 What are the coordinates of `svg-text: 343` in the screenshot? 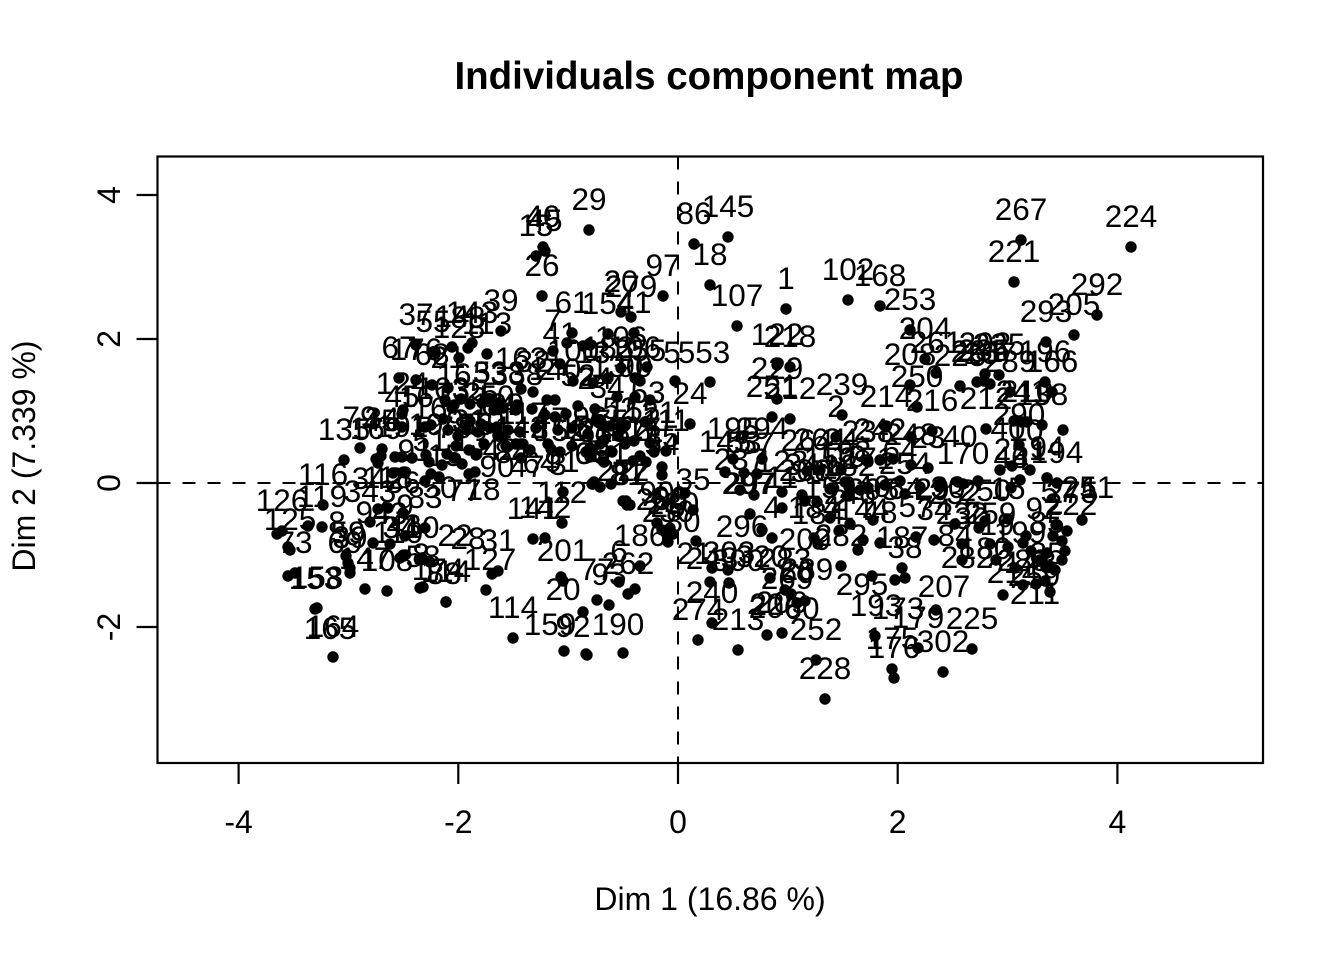 It's located at (370, 491).